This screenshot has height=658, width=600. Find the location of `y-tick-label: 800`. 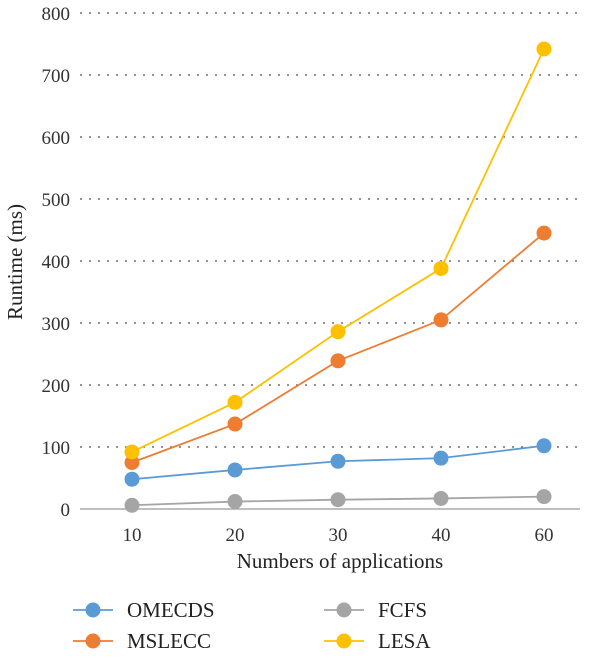

y-tick-label: 800 is located at coordinates (56, 14).